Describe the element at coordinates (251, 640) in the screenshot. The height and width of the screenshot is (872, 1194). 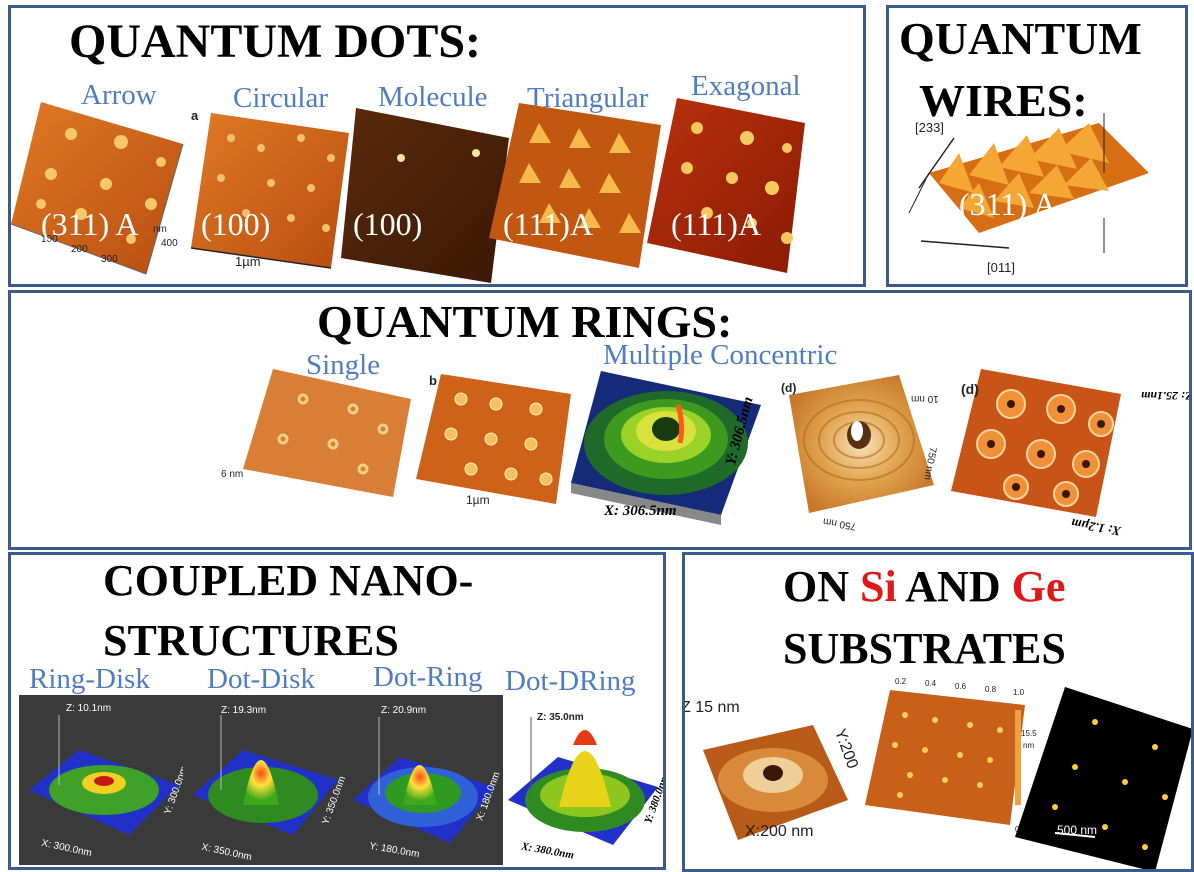
I see `coupled-title-line2: STRUCTURES` at that location.